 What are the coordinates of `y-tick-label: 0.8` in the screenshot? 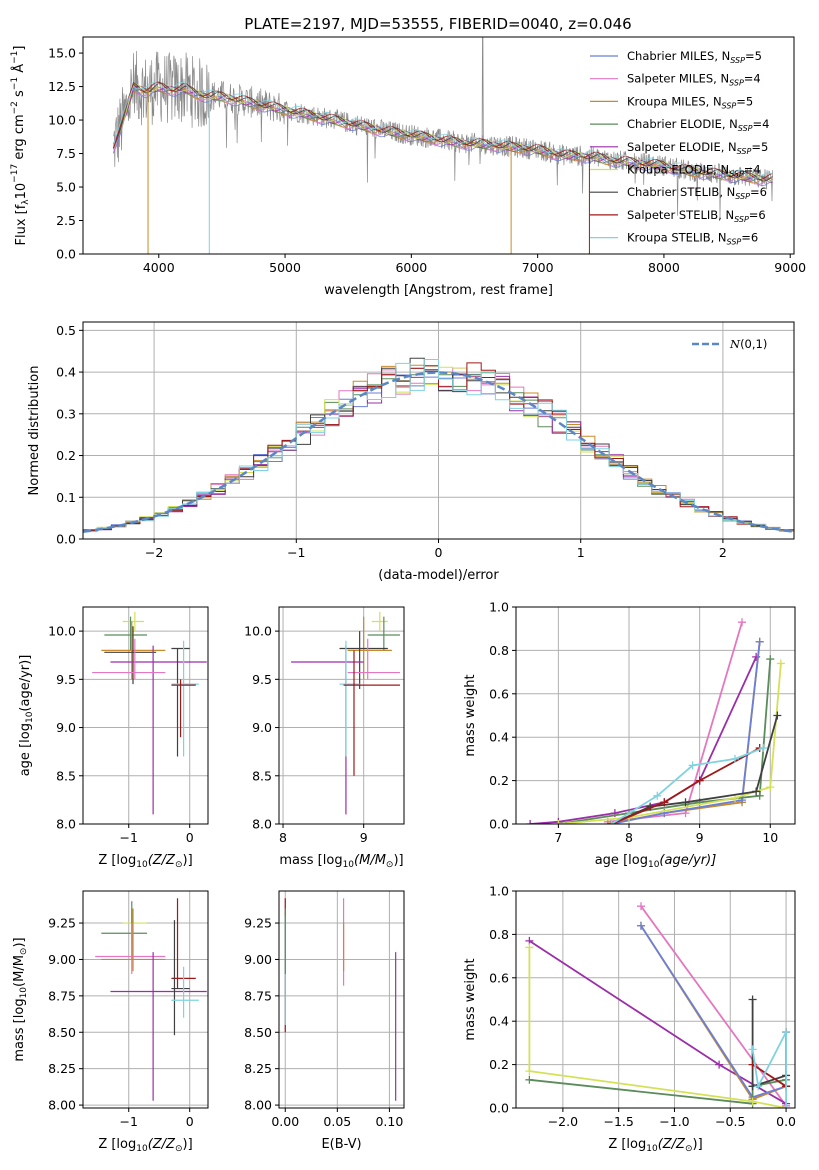 It's located at (499, 934).